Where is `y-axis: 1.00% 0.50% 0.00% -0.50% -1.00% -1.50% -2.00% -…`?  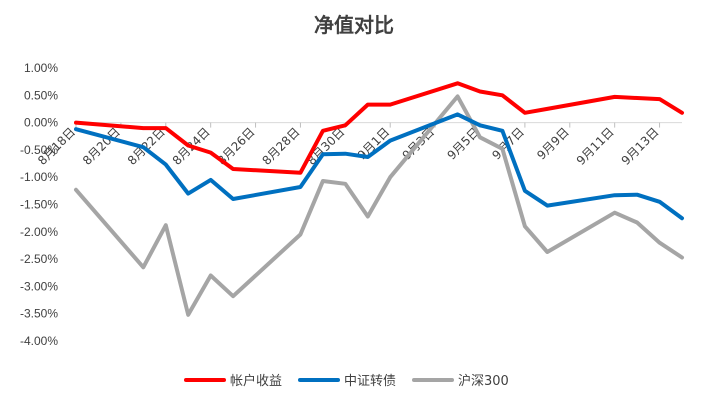
y-axis: 1.00% 0.50% 0.00% -0.50% -1.00% -1.50% -2.00% -… is located at coordinates (39, 204).